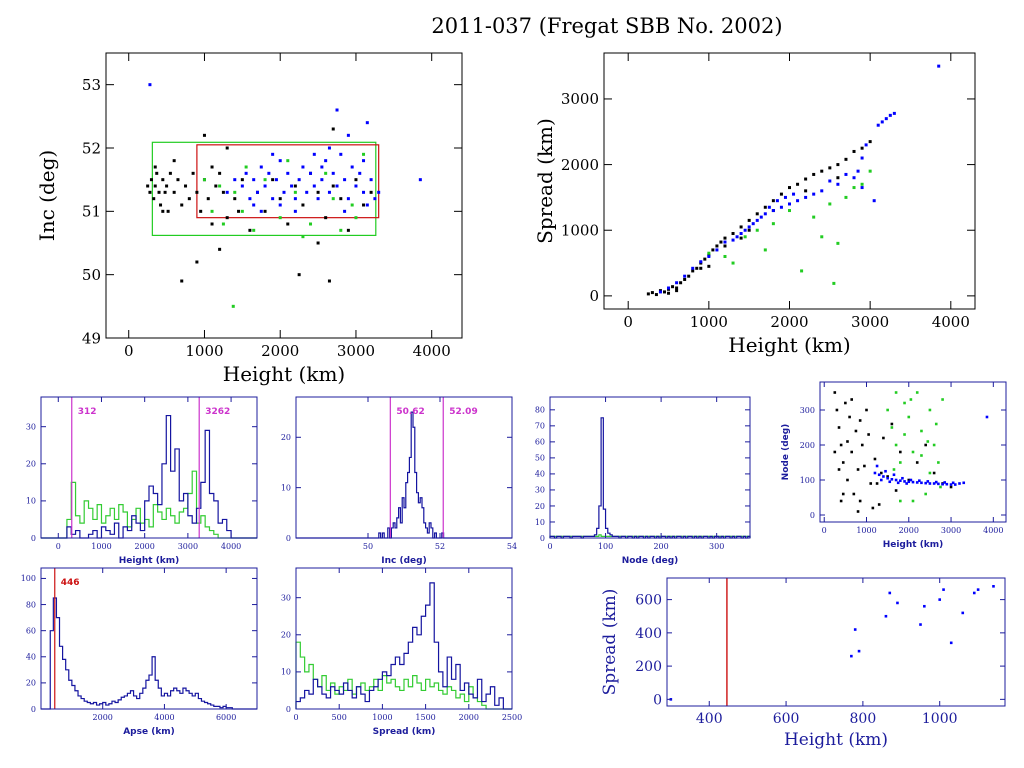 This screenshot has height=768, width=1024. What do you see at coordinates (807, 410) in the screenshot?
I see `y-tick-label: 300` at bounding box center [807, 410].